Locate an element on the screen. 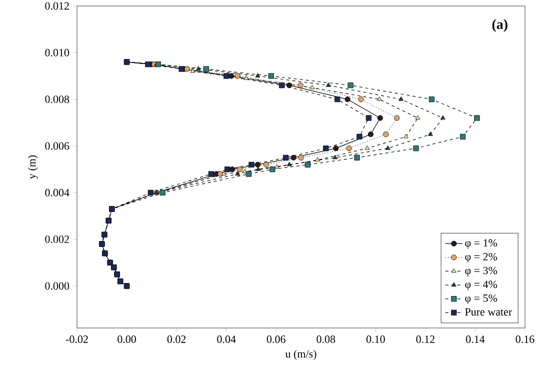 The width and height of the screenshot is (543, 387). y-tick-label: 0.010 is located at coordinates (57, 52).